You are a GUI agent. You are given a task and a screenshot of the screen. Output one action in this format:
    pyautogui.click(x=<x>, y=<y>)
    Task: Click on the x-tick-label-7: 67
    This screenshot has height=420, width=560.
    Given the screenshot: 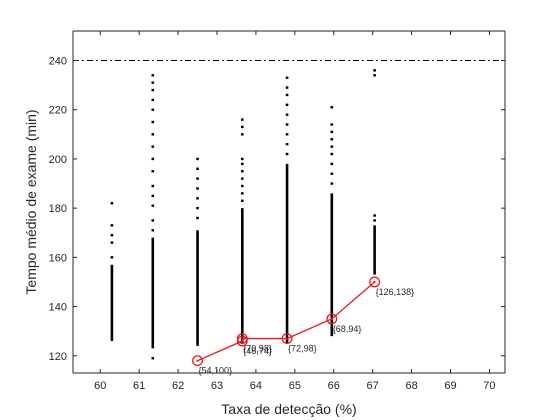 What is the action you would take?
    pyautogui.click(x=373, y=386)
    